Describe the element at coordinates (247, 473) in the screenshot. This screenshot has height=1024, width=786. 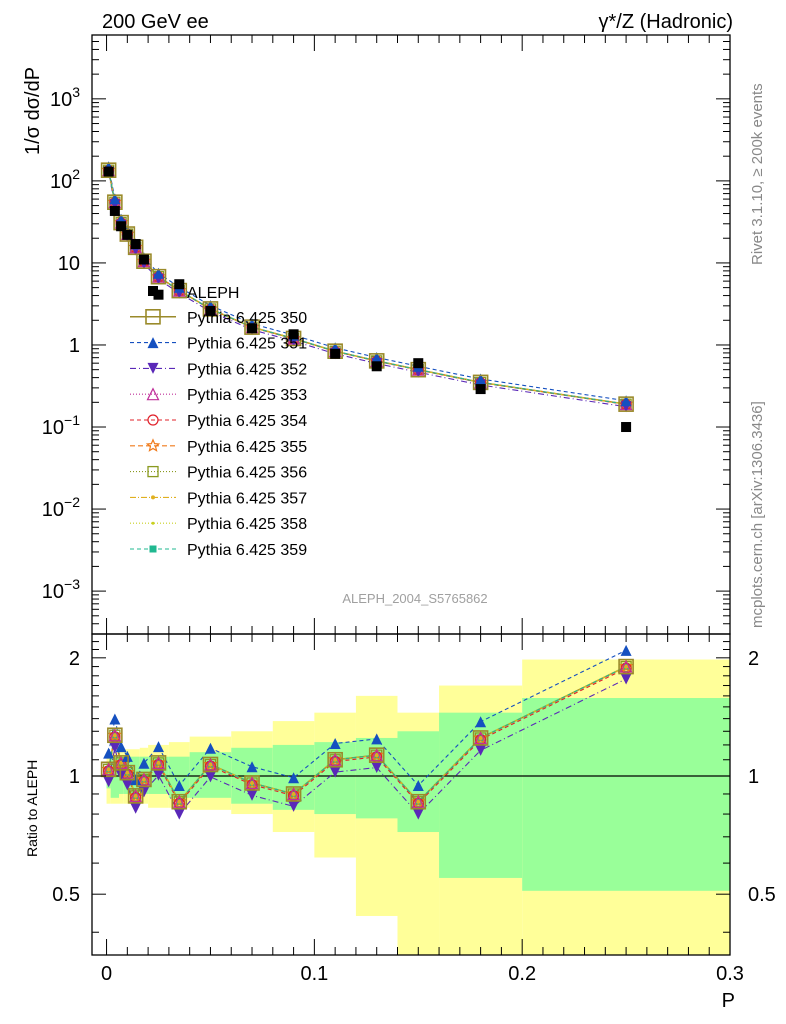
I see `legend-label-6: Pythia 6.425 356` at that location.